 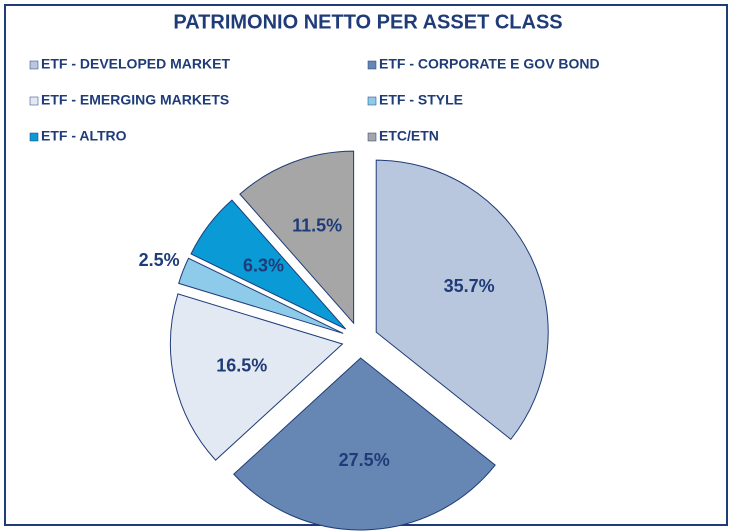 I want to click on slice-label: 16.5%, so click(x=241, y=366).